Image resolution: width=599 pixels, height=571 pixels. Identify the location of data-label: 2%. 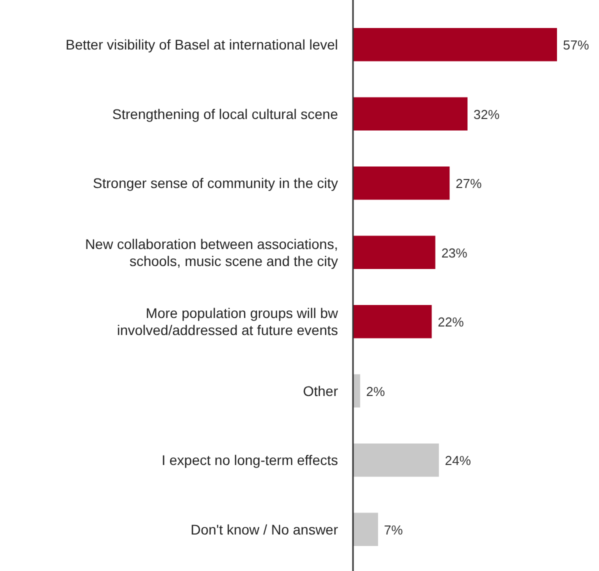
(376, 391).